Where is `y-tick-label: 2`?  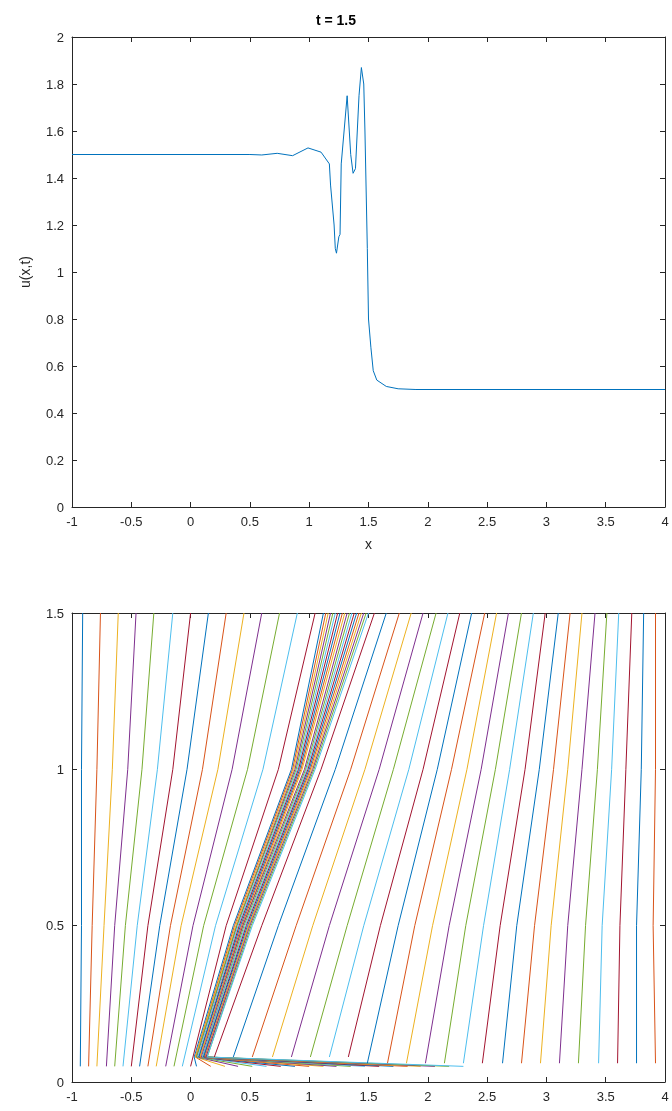
y-tick-label: 2 is located at coordinates (60, 37).